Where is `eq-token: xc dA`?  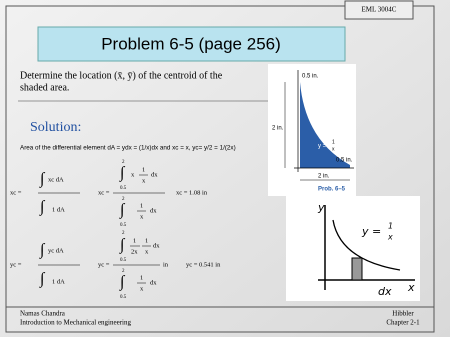 eq-token: xc dA is located at coordinates (56, 179).